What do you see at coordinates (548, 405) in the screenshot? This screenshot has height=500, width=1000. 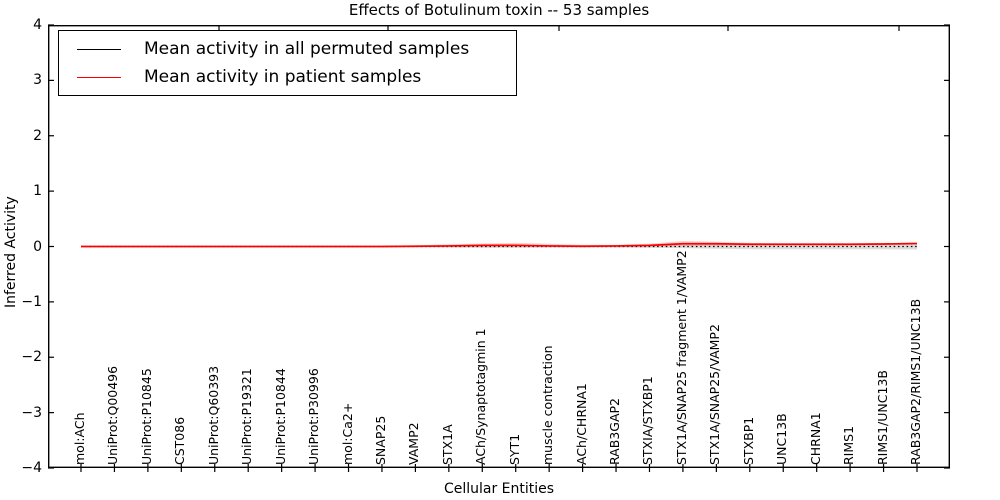 I see `x-tick-label: muscle contraction` at bounding box center [548, 405].